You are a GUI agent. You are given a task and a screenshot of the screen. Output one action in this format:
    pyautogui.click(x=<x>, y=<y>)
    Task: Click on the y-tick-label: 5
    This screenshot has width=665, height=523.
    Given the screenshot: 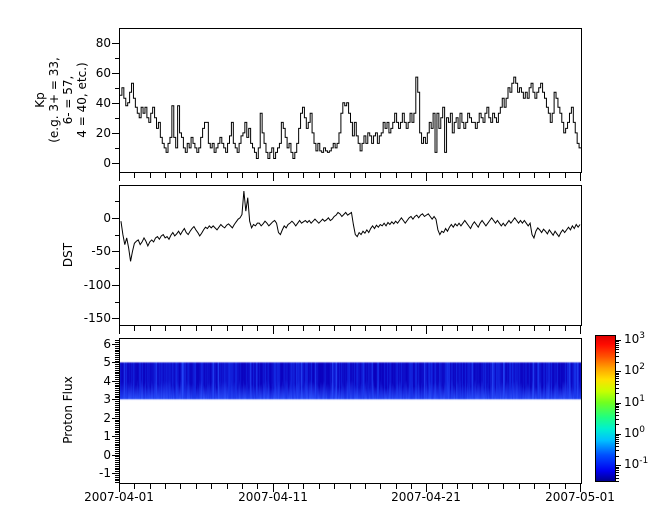 What is the action you would take?
    pyautogui.click(x=107, y=362)
    